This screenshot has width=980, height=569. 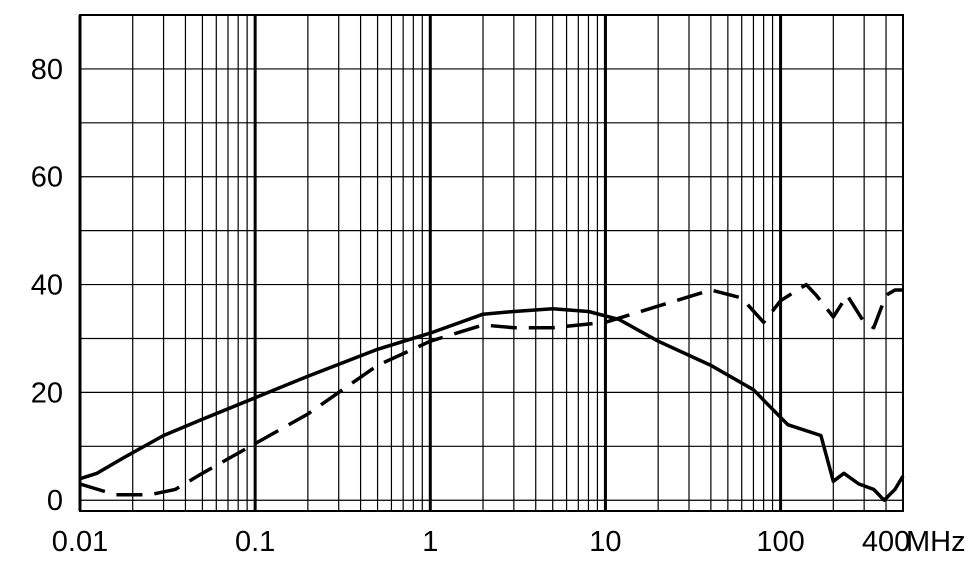 What do you see at coordinates (255, 542) in the screenshot?
I see `x-tick-label: 0.1` at bounding box center [255, 542].